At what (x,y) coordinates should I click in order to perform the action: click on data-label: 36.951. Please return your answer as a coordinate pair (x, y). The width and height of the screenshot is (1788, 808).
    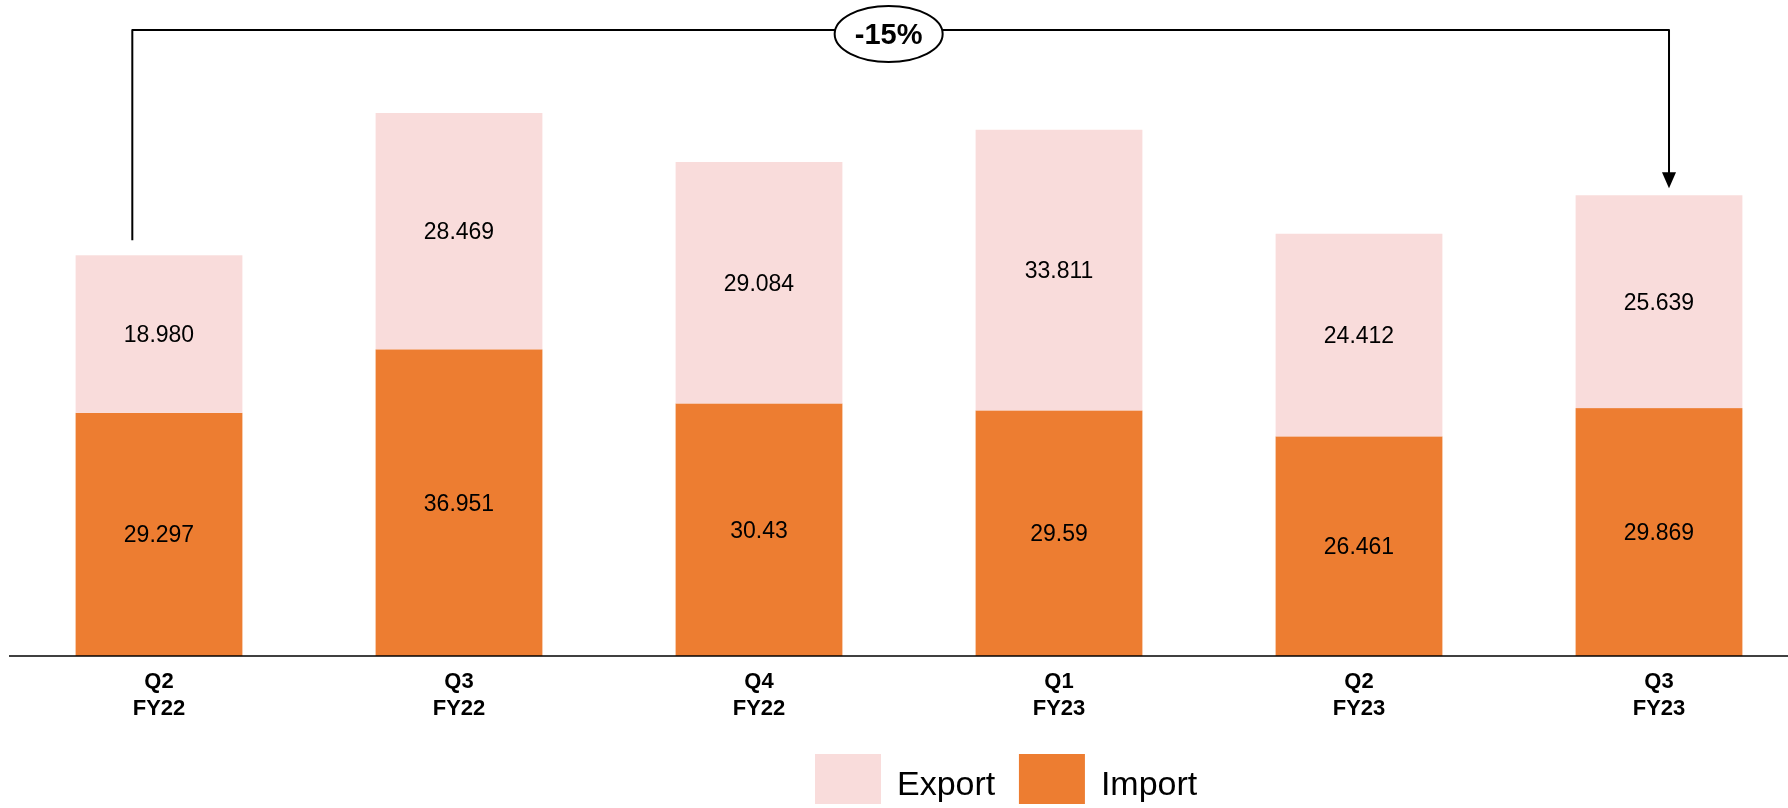
    Looking at the image, I should click on (459, 502).